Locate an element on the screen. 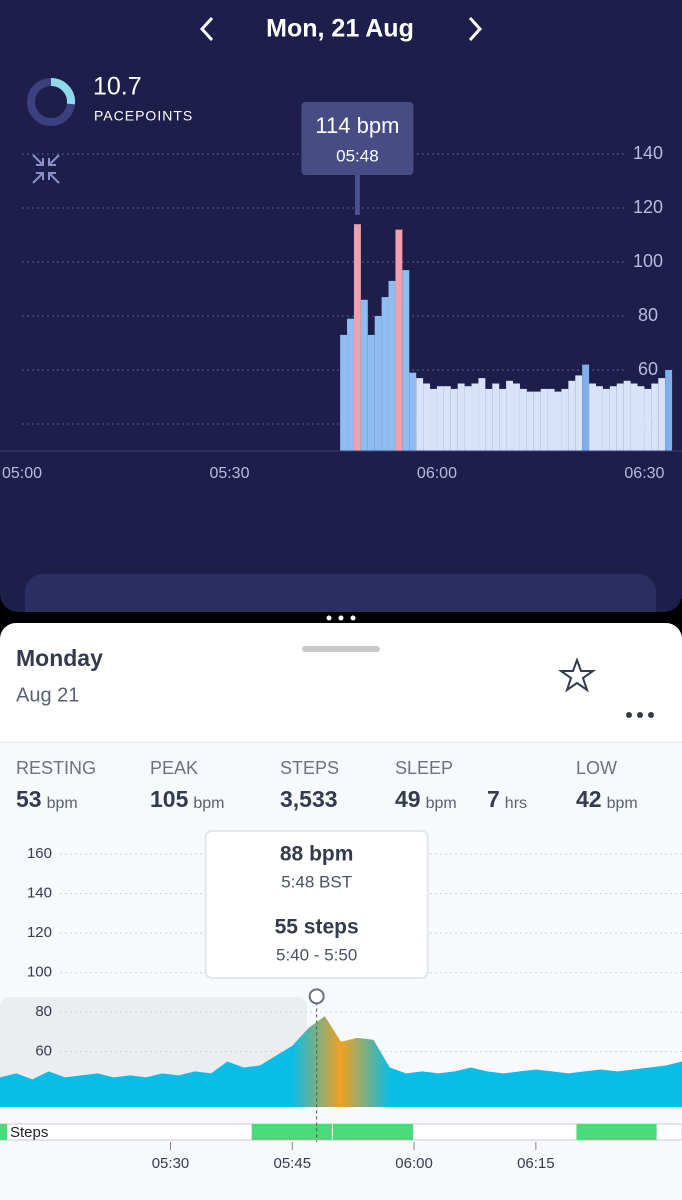 The height and width of the screenshot is (1200, 682). drag-handle is located at coordinates (341, 649).